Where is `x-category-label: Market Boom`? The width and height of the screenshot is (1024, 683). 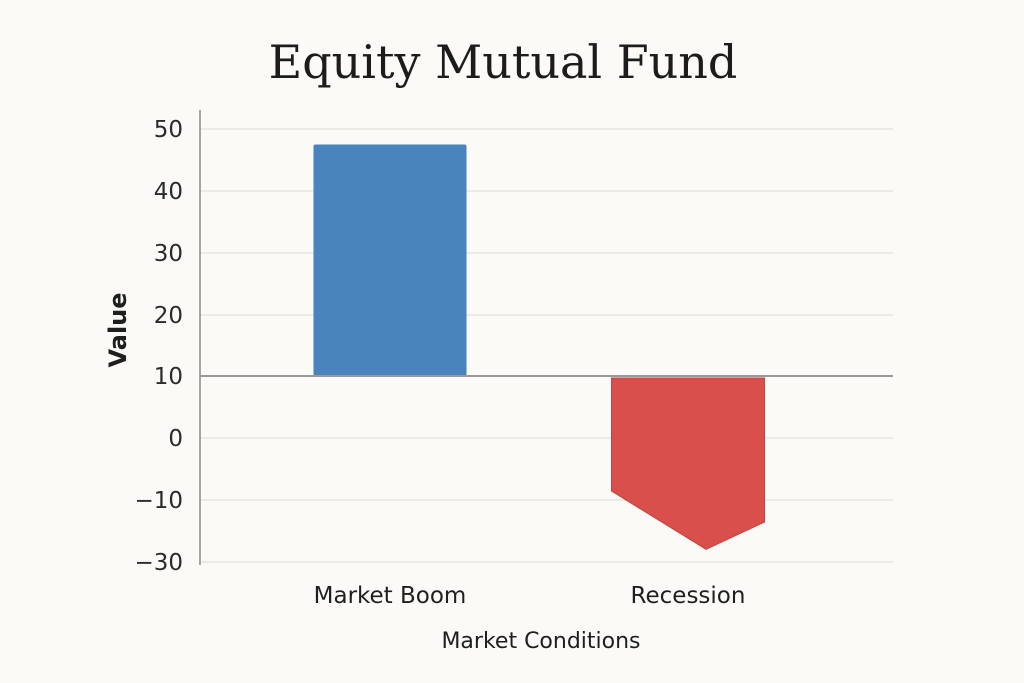
x-category-label: Market Boom is located at coordinates (390, 596).